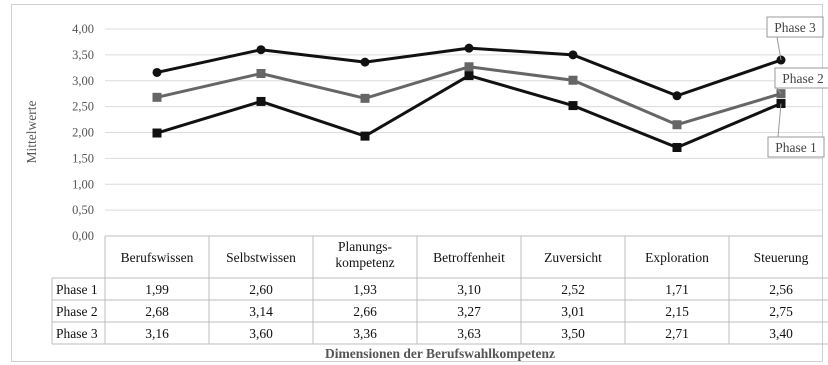 Image resolution: width=828 pixels, height=365 pixels. Describe the element at coordinates (781, 289) in the screenshot. I see `table-cell: 2,56` at that location.